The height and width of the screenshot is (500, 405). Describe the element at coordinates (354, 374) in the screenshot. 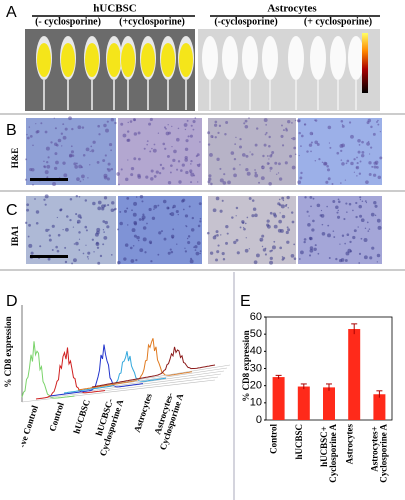

I see `bar` at that location.